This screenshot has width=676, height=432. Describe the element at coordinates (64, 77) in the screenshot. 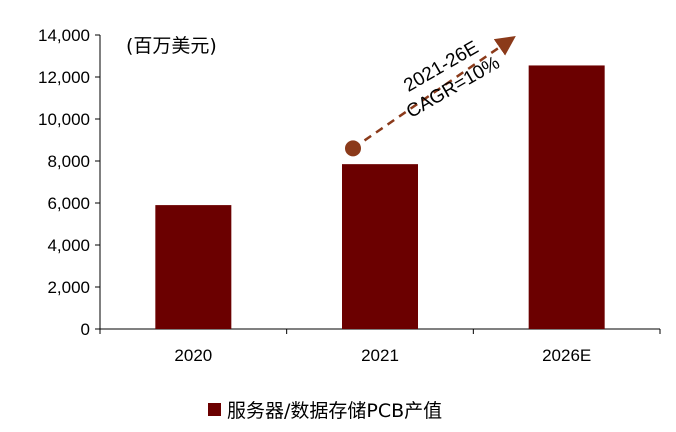

I see `y-tick-label: 12,000` at that location.